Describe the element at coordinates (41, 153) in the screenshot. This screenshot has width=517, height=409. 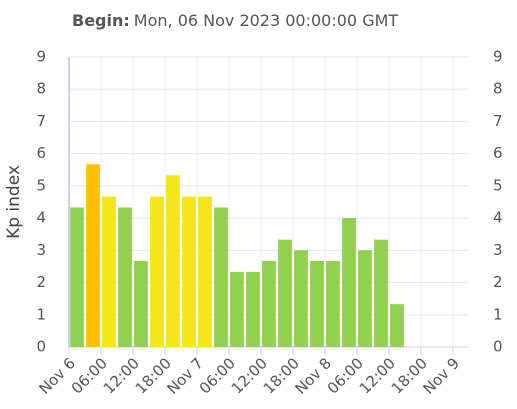
I see `y-tick-label: 6` at that location.